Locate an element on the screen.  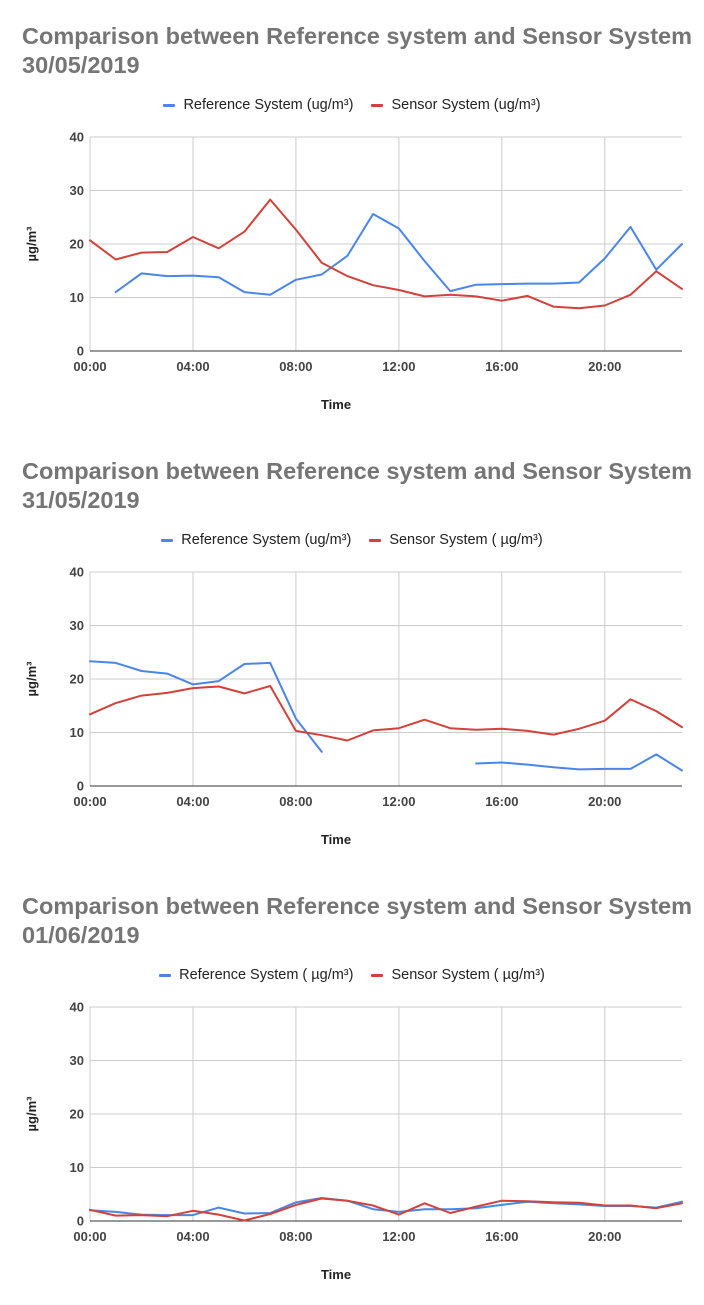
legend-label-sensor: Sensor System (ug/m³) is located at coordinates (466, 105).